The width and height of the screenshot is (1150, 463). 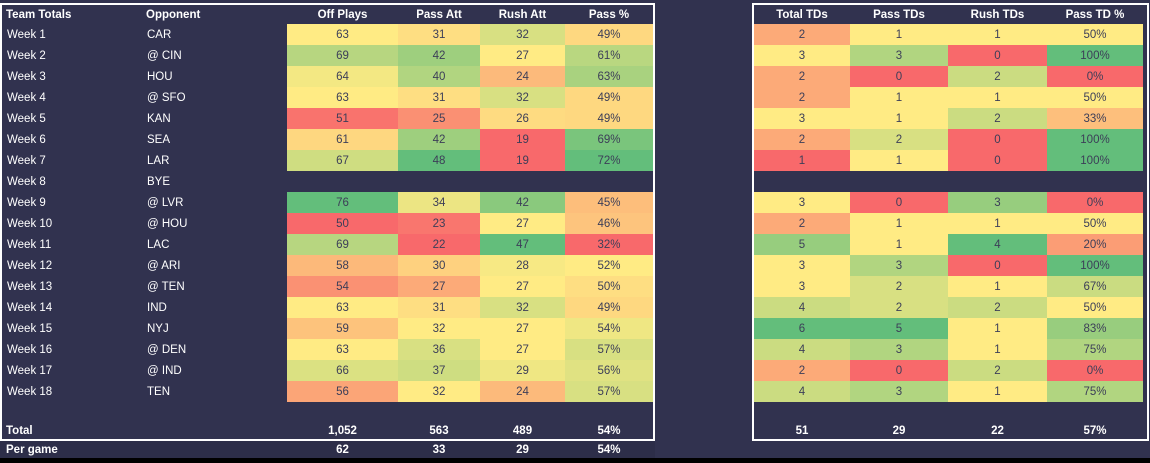 What do you see at coordinates (164, 265) in the screenshot?
I see `opponent-cell: @ ARI` at bounding box center [164, 265].